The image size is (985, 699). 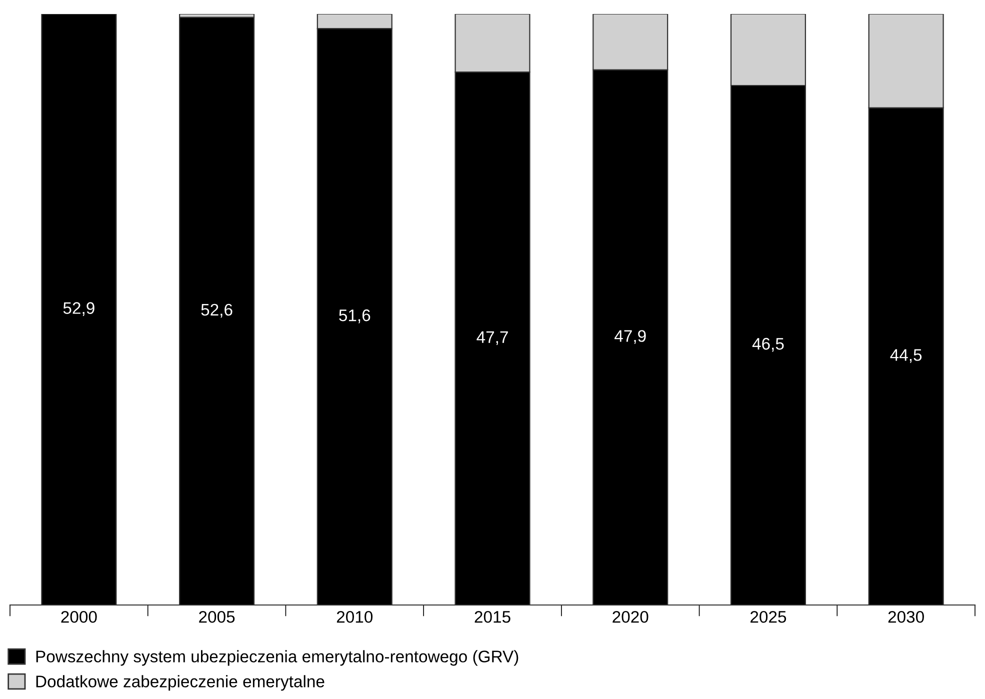 What do you see at coordinates (906, 616) in the screenshot?
I see `x-tick-label: 2030` at bounding box center [906, 616].